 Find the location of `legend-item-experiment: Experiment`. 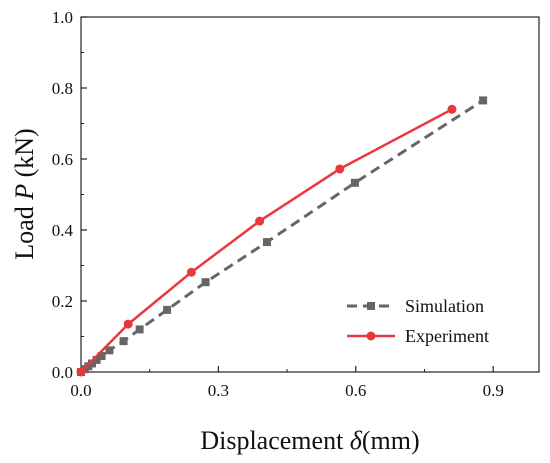

legend-item-experiment: Experiment is located at coordinates (418, 336).